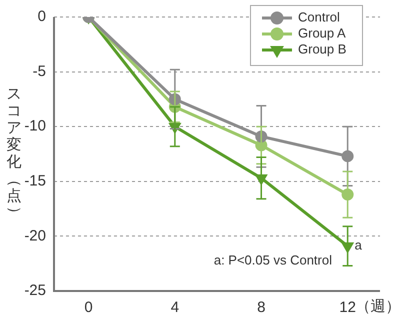  I want to click on x-tick-label: 8, so click(261, 307).